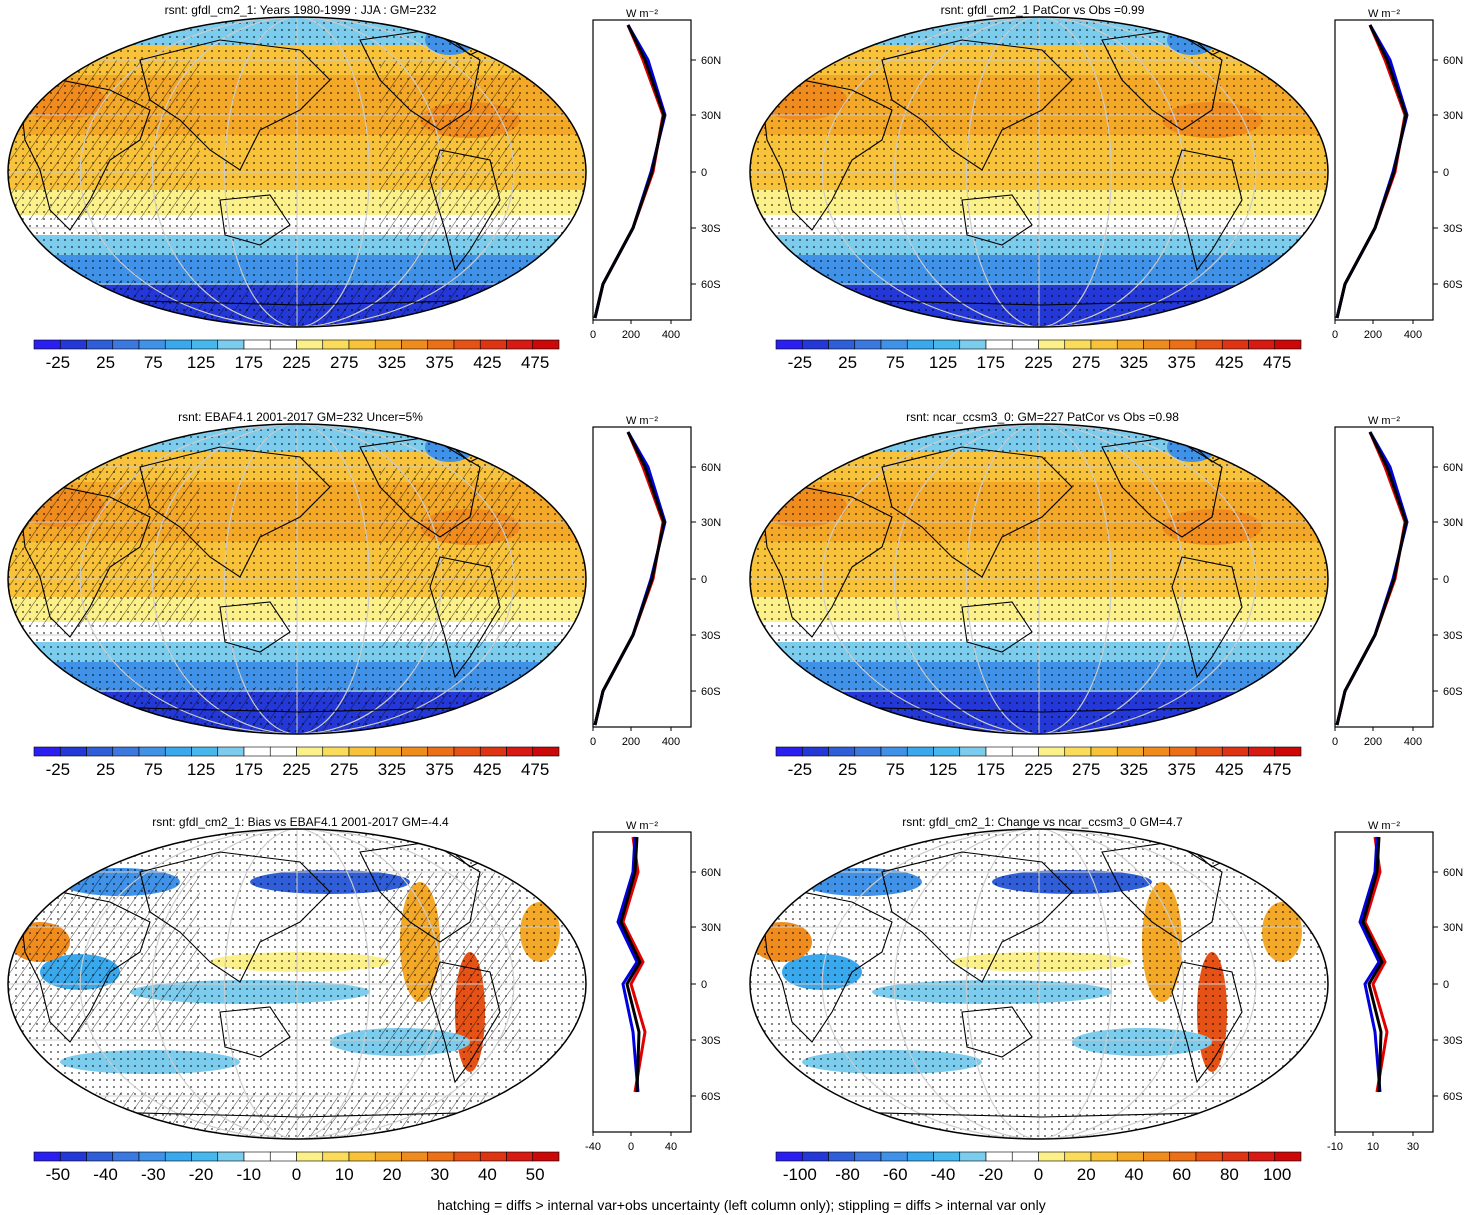 Image resolution: width=1483 pixels, height=1215 pixels. I want to click on profile-x-label: 200, so click(1373, 335).